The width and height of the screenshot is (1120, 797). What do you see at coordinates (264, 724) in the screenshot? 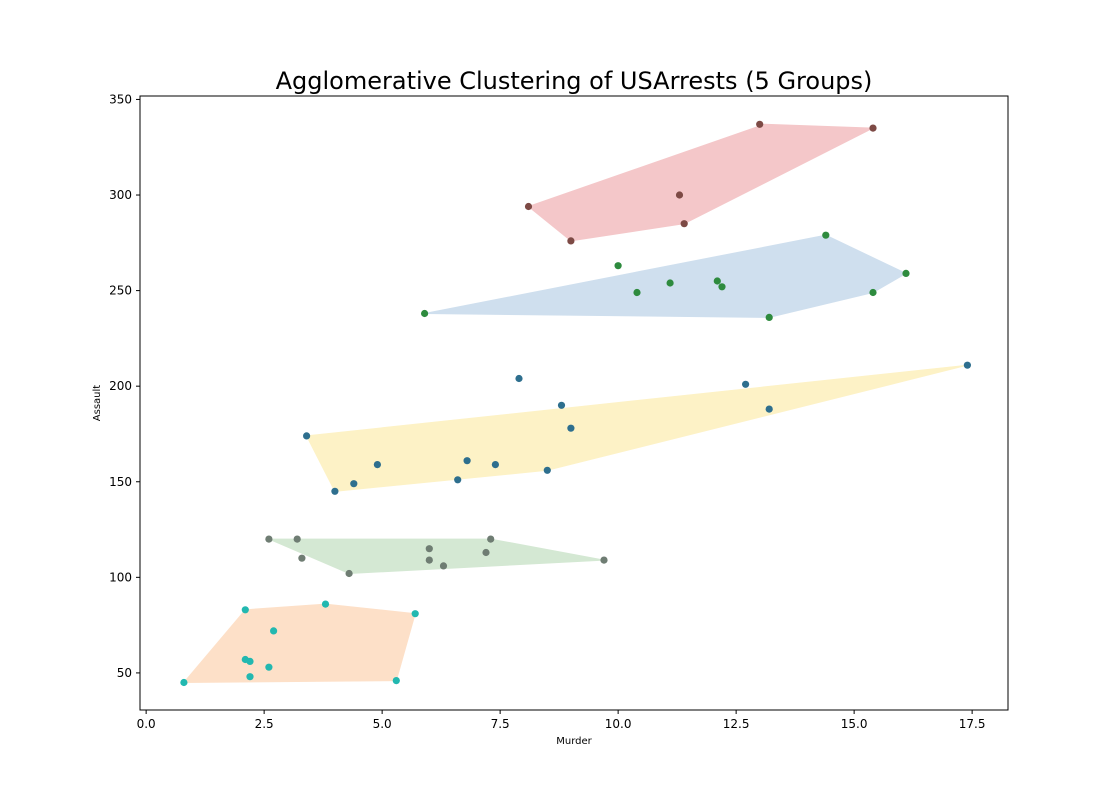
I see `x-tick-label: 2.5` at bounding box center [264, 724].